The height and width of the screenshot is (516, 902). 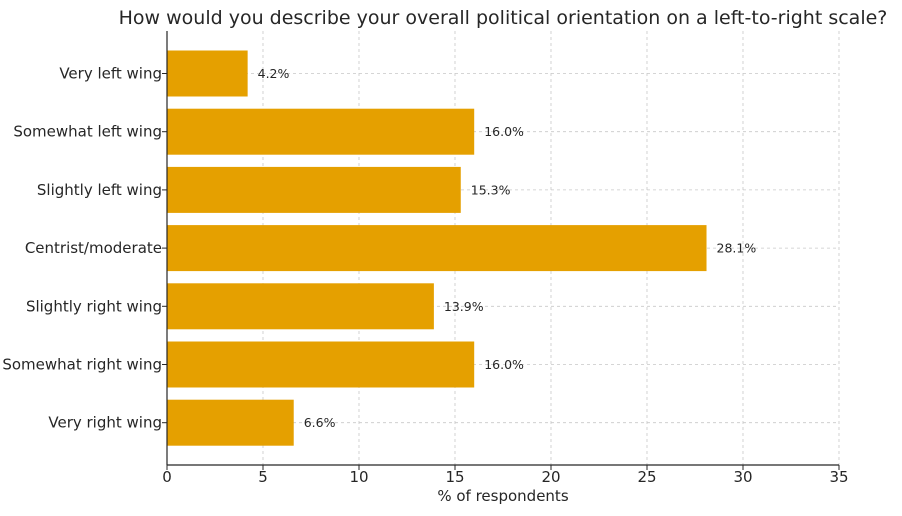 I want to click on x-tick-label: 30, so click(x=742, y=477).